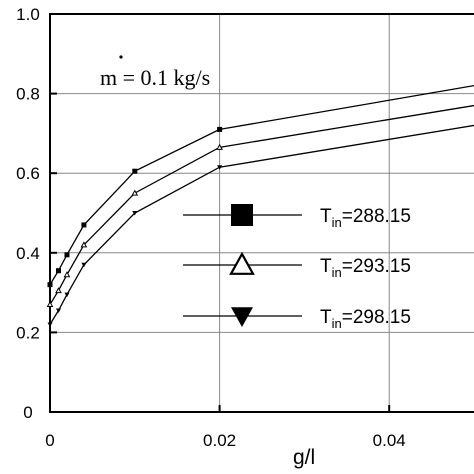 The width and height of the screenshot is (474, 474). I want to click on y-tick-label: 0, so click(27, 412).